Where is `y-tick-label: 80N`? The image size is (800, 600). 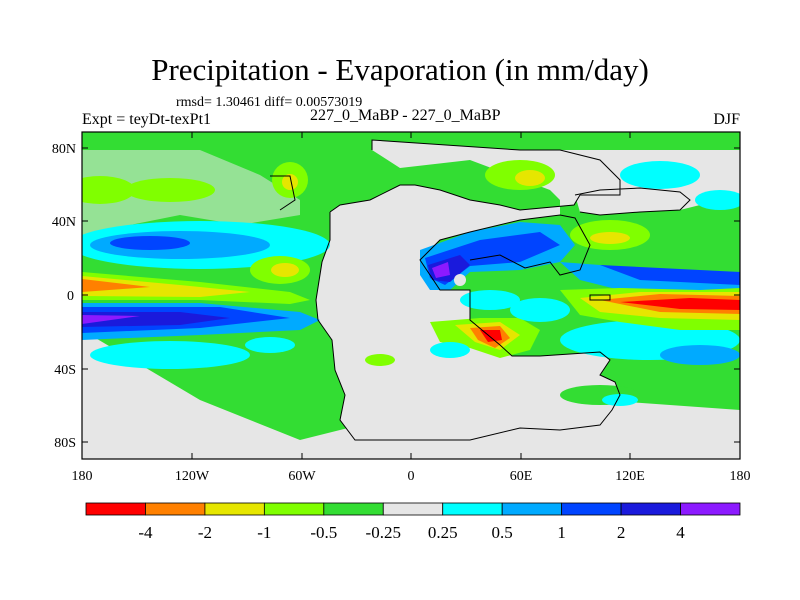 y-tick-label: 80N is located at coordinates (64, 149).